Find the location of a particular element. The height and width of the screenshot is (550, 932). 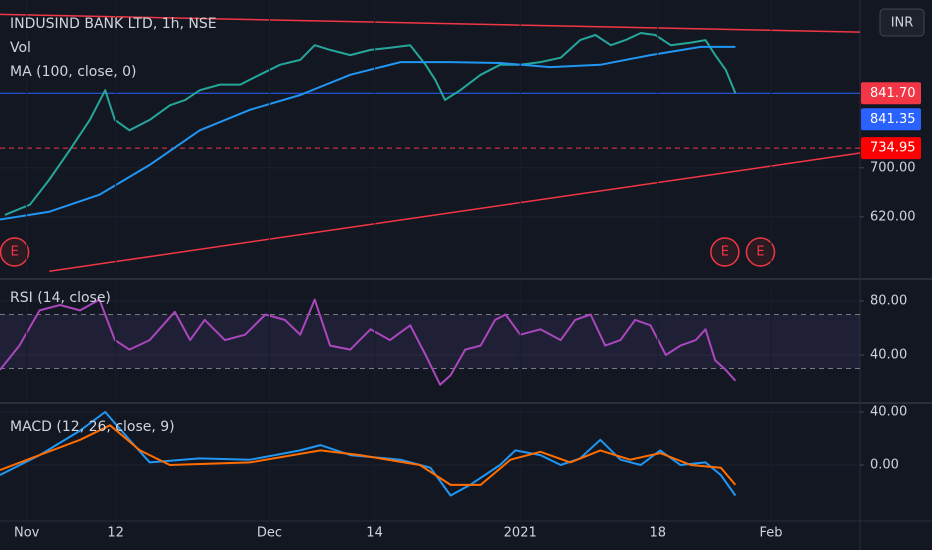

x-tick-label: 12 is located at coordinates (115, 533).